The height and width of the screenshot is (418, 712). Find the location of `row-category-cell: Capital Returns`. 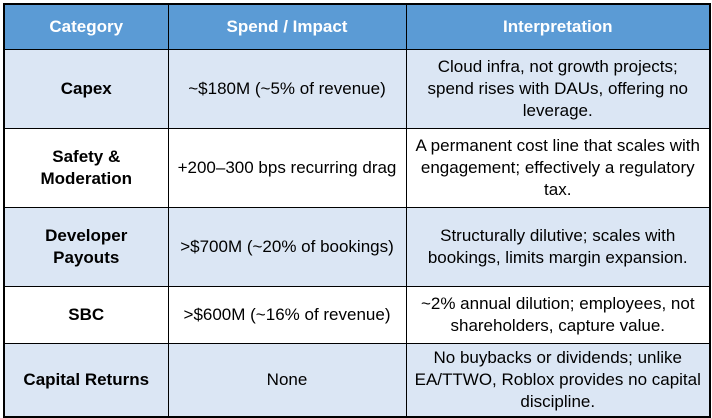

row-category-cell: Capital Returns is located at coordinates (86, 380).